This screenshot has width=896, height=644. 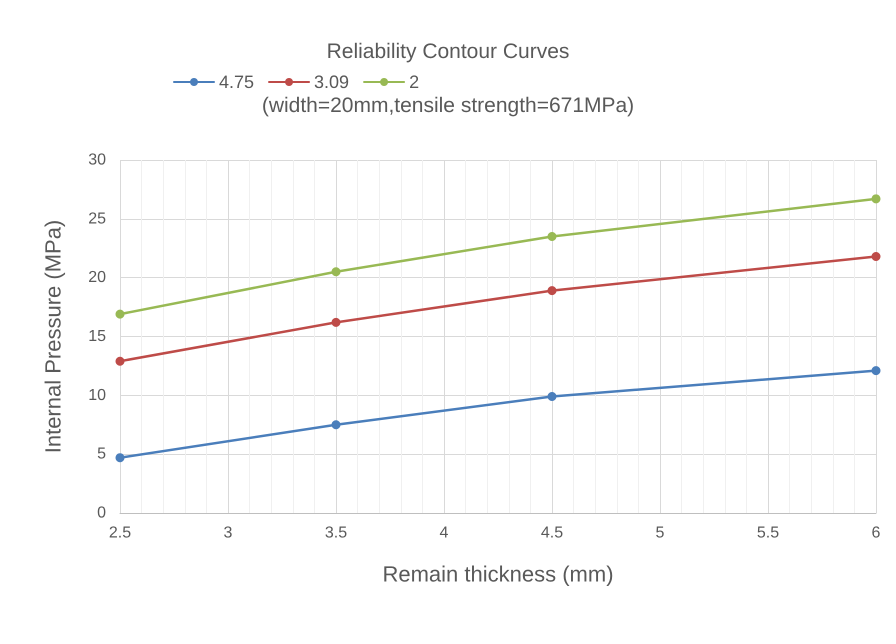 I want to click on chart-title: Reliability Contour Curves, so click(x=448, y=51).